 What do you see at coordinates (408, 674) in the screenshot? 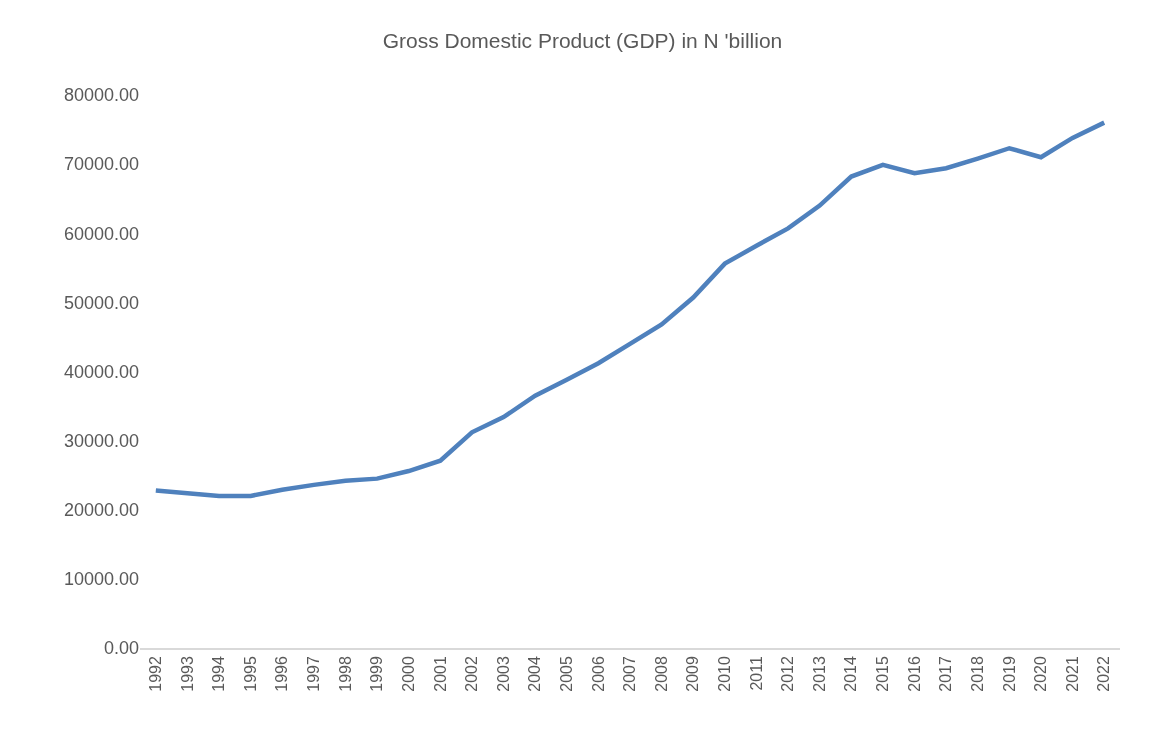
I see `x-tick-label: 2000` at bounding box center [408, 674].